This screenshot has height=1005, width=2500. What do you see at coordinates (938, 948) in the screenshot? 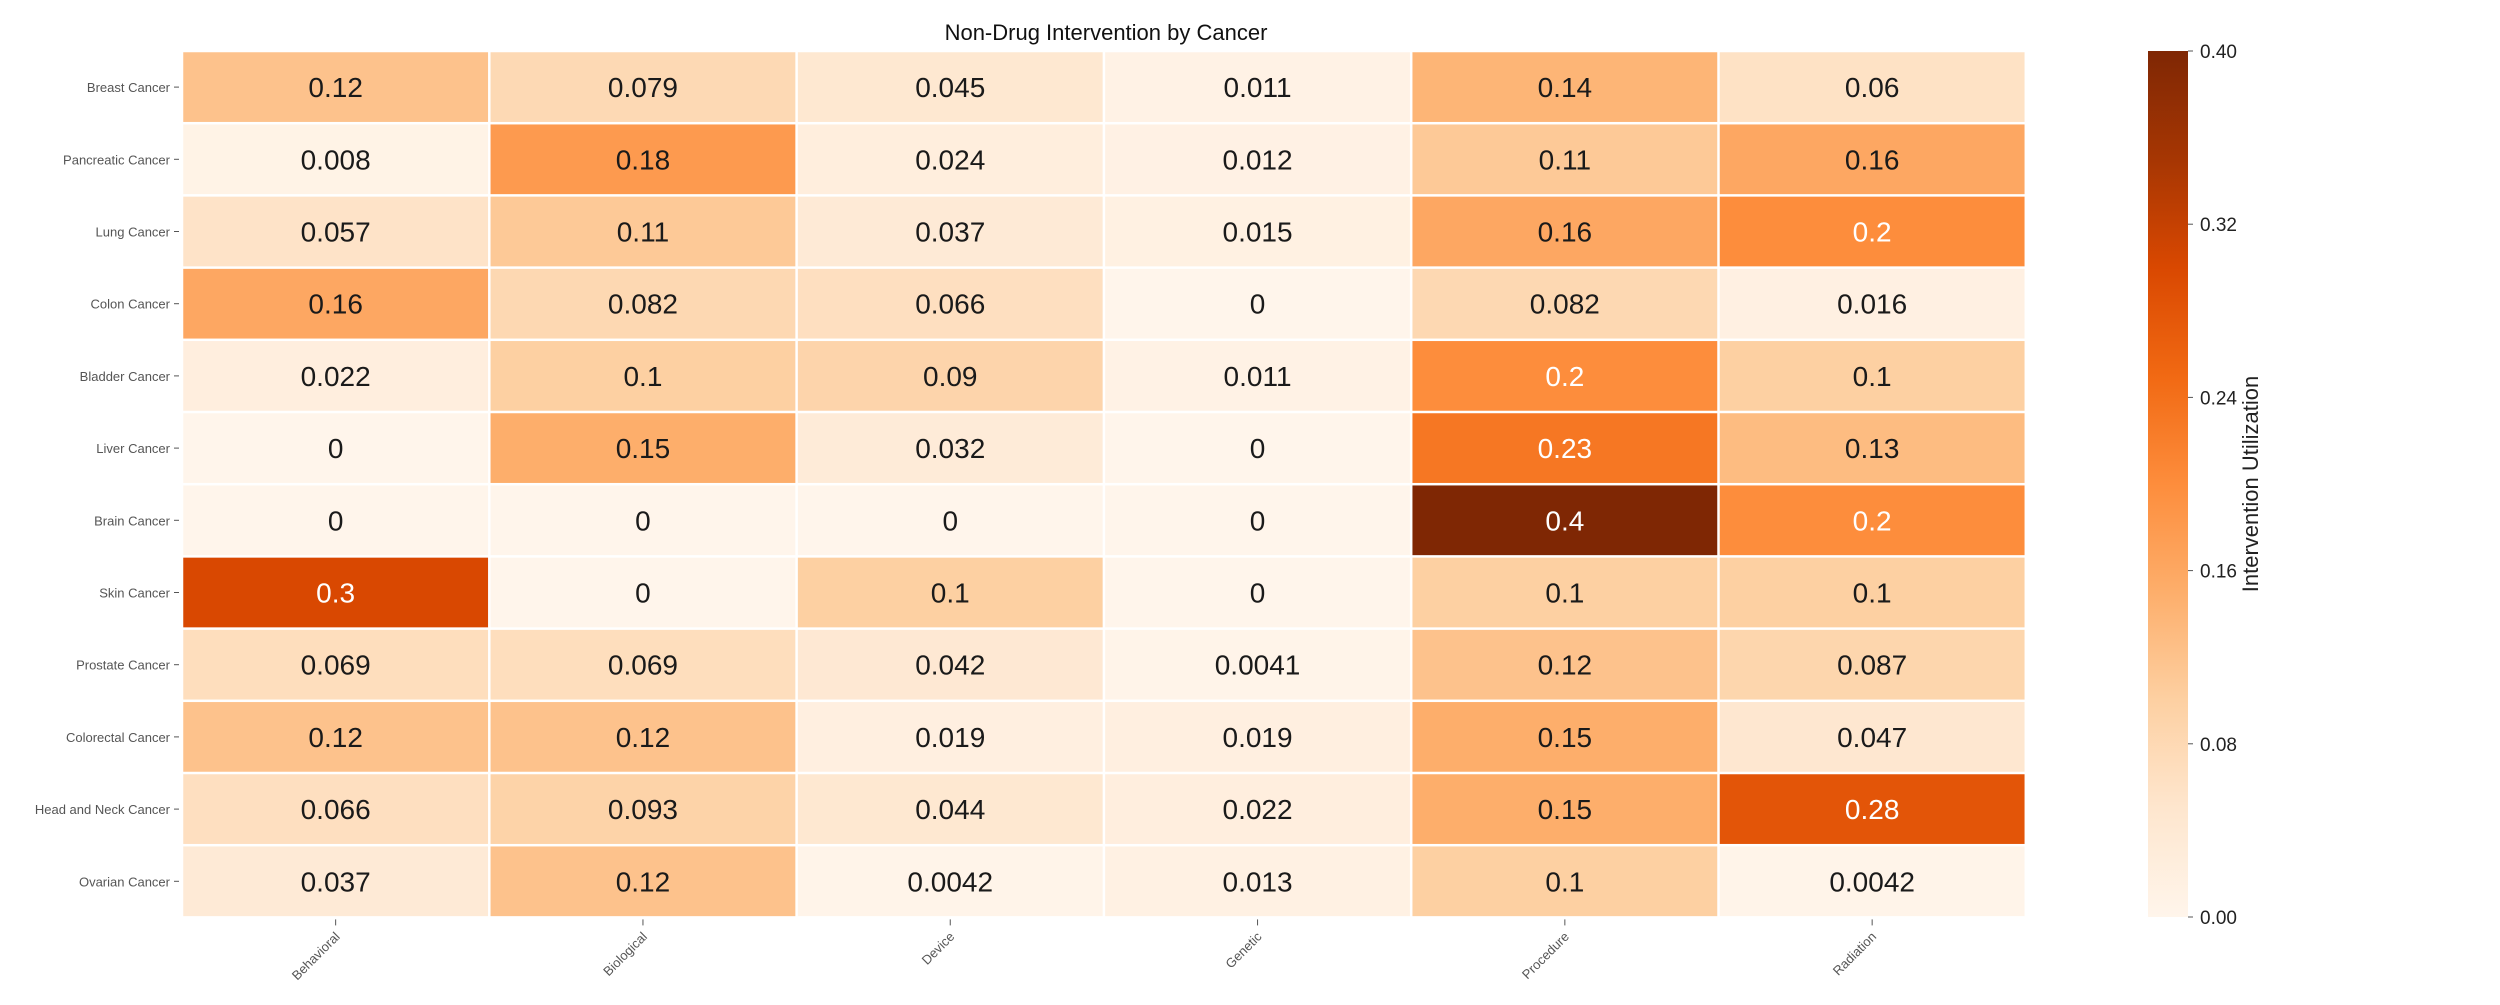
I see `column-label: Device` at bounding box center [938, 948].